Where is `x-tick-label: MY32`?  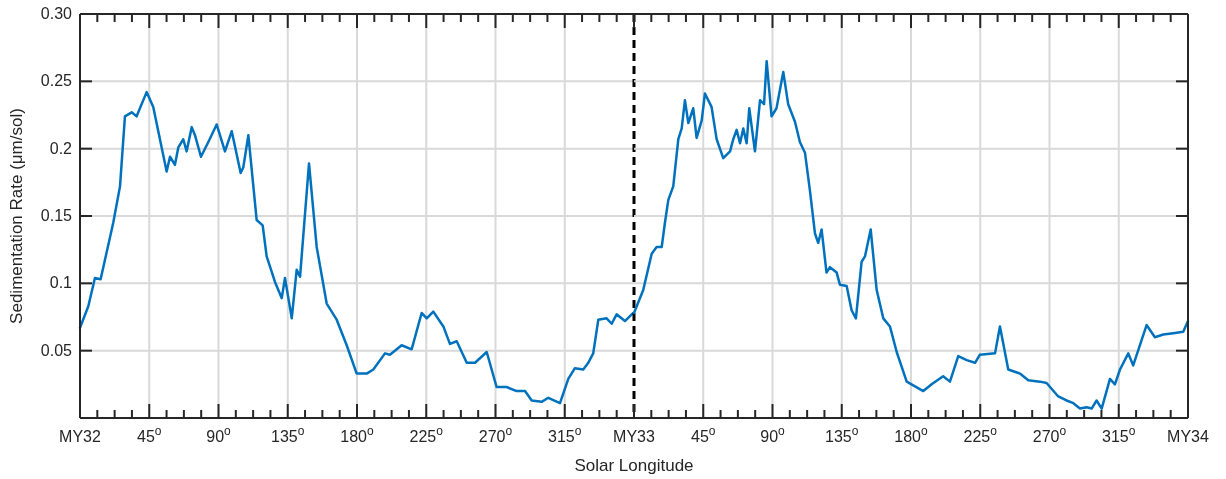 x-tick-label: MY32 is located at coordinates (80, 436).